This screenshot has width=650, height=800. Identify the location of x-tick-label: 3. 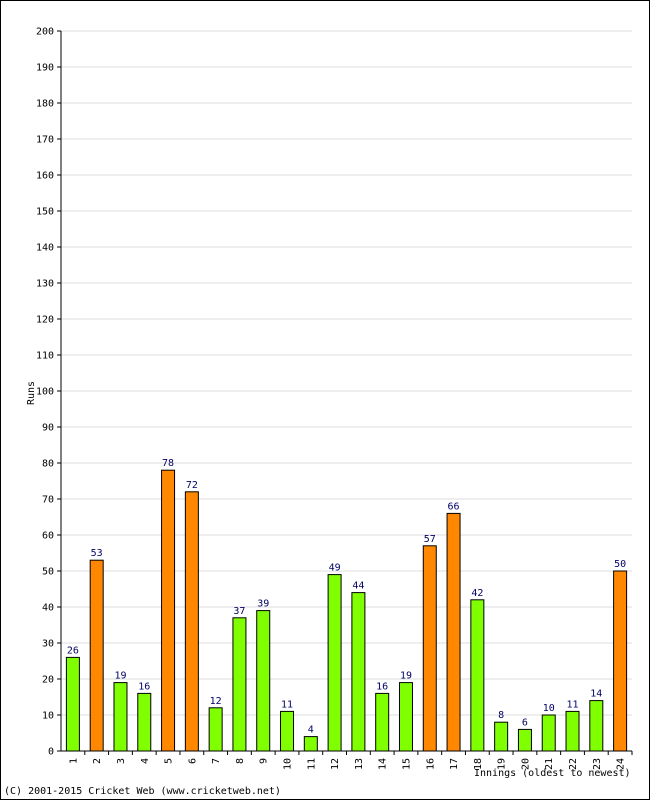
(121, 761).